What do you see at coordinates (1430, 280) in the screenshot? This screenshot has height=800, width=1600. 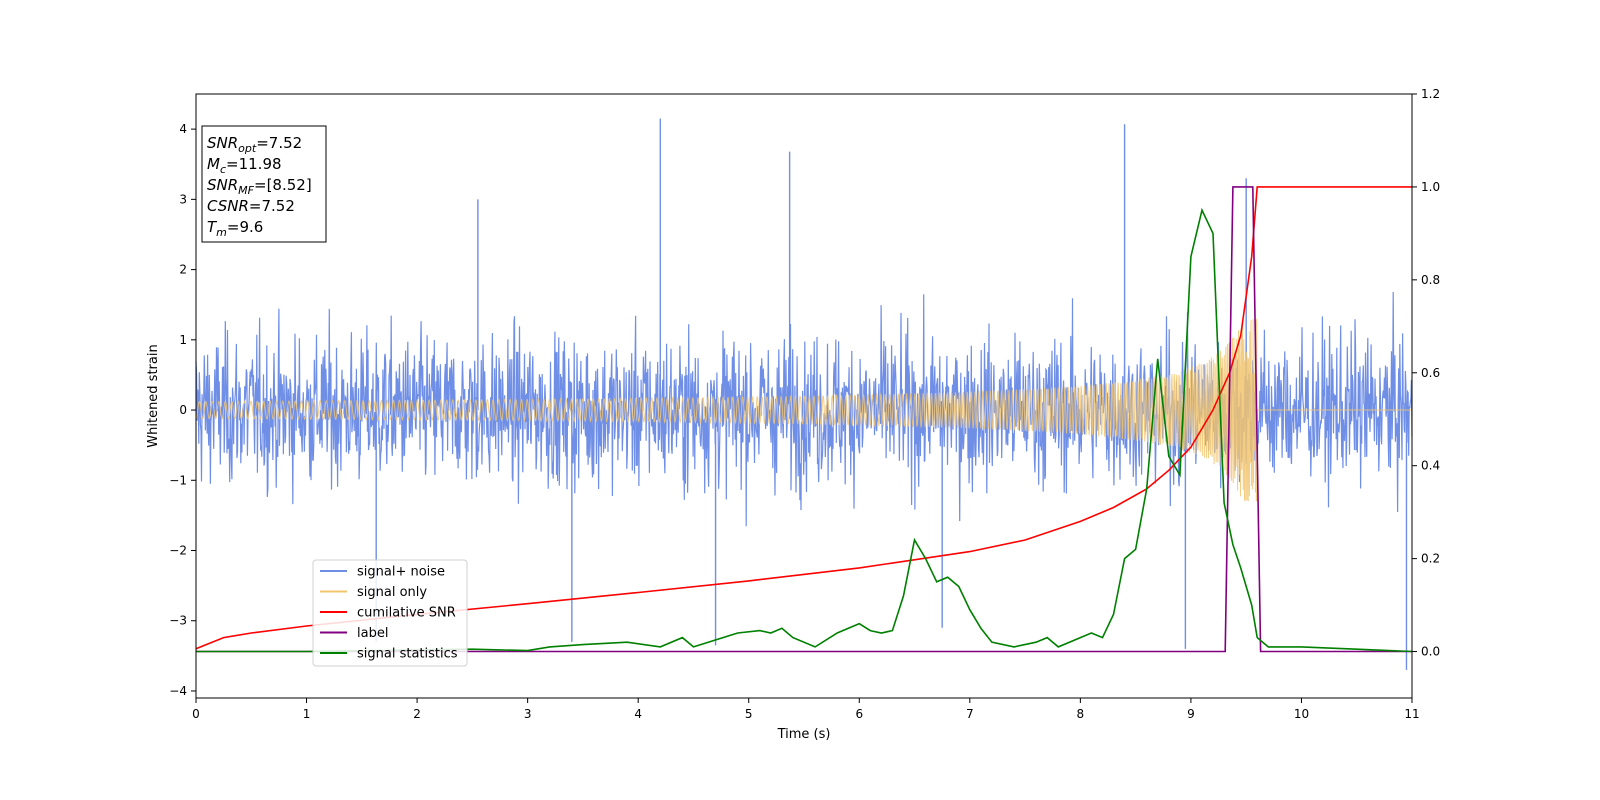 I see `y-right-tick-label: 0.8` at bounding box center [1430, 280].